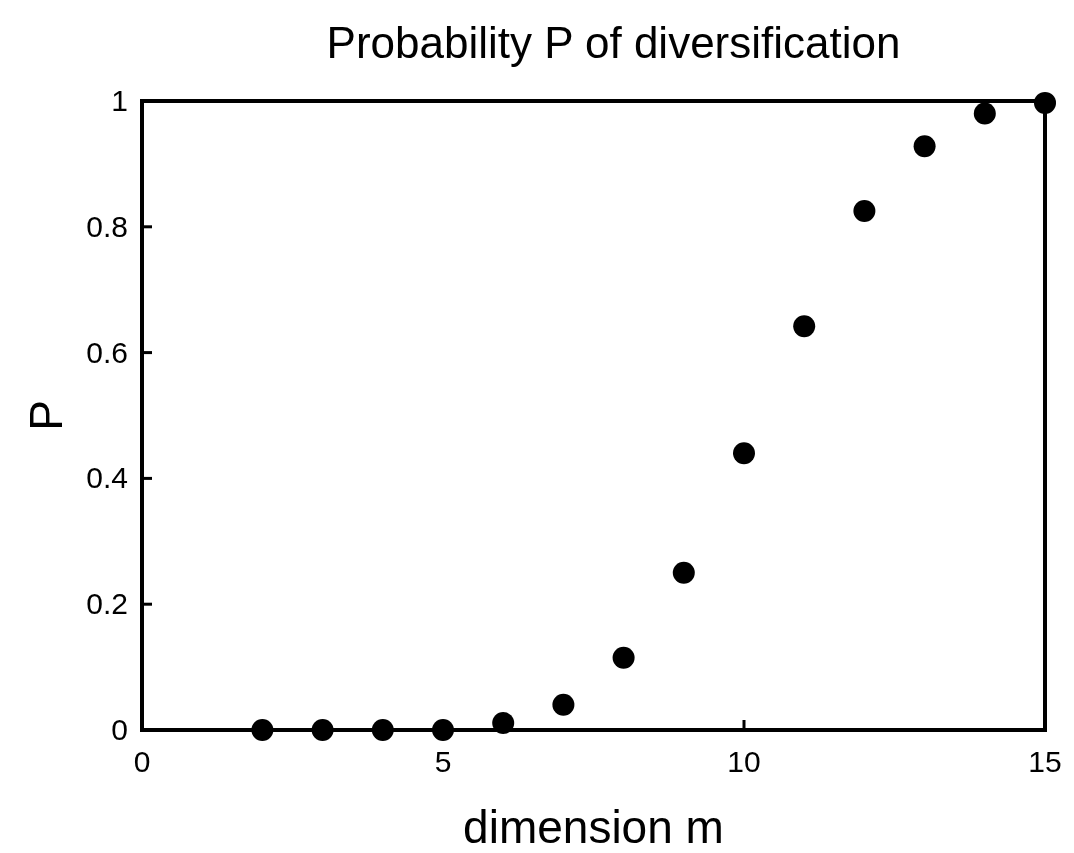 This screenshot has height=853, width=1074. What do you see at coordinates (46, 415) in the screenshot?
I see `y-axis-title: P` at bounding box center [46, 415].